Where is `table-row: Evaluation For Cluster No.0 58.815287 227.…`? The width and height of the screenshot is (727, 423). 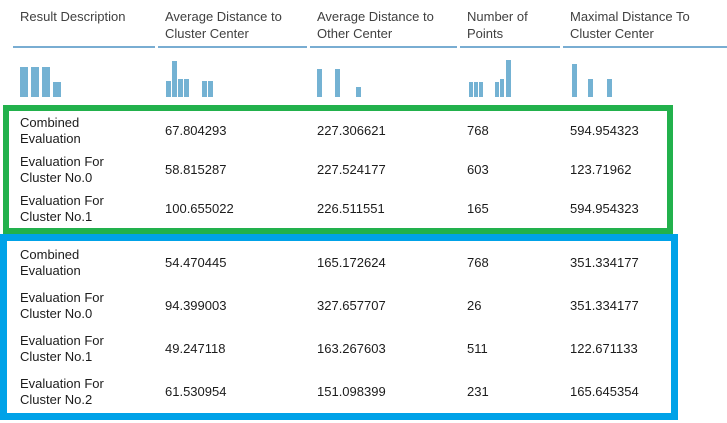
table-row: Evaluation For Cluster No.0 58.815287 227.… is located at coordinates (338, 169).